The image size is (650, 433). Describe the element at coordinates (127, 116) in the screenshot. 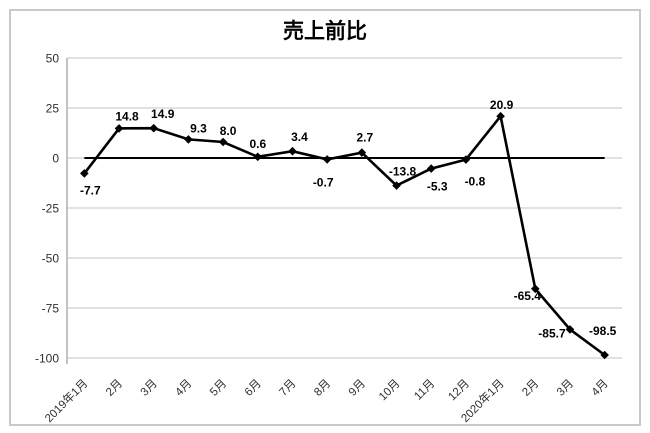

I see `data-point-label: 14.8` at that location.